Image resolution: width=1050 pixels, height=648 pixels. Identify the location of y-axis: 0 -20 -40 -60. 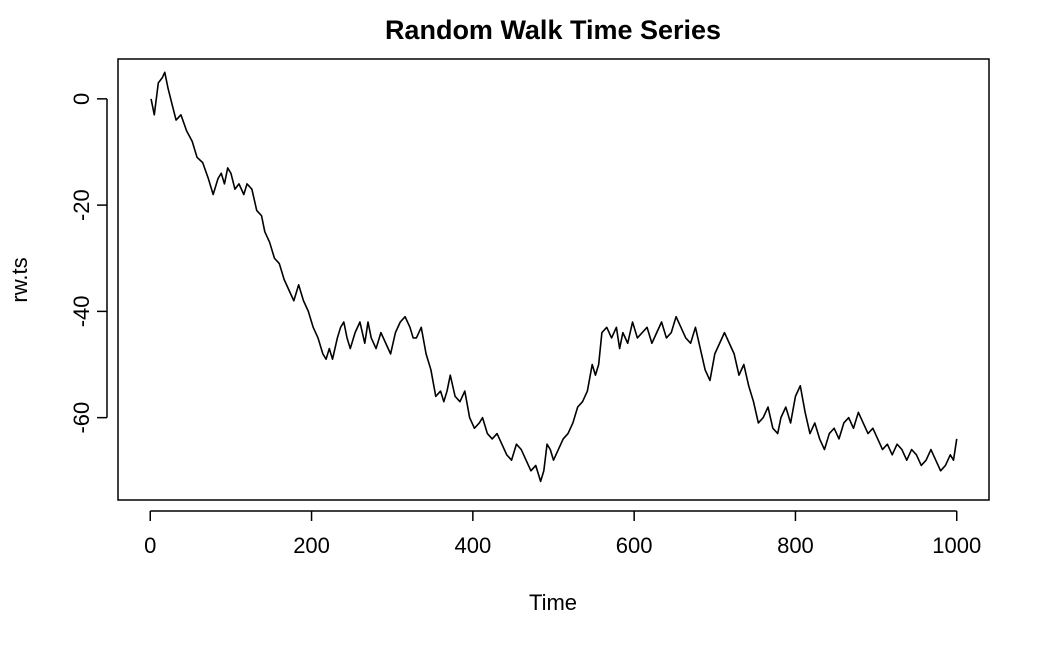
(88, 263).